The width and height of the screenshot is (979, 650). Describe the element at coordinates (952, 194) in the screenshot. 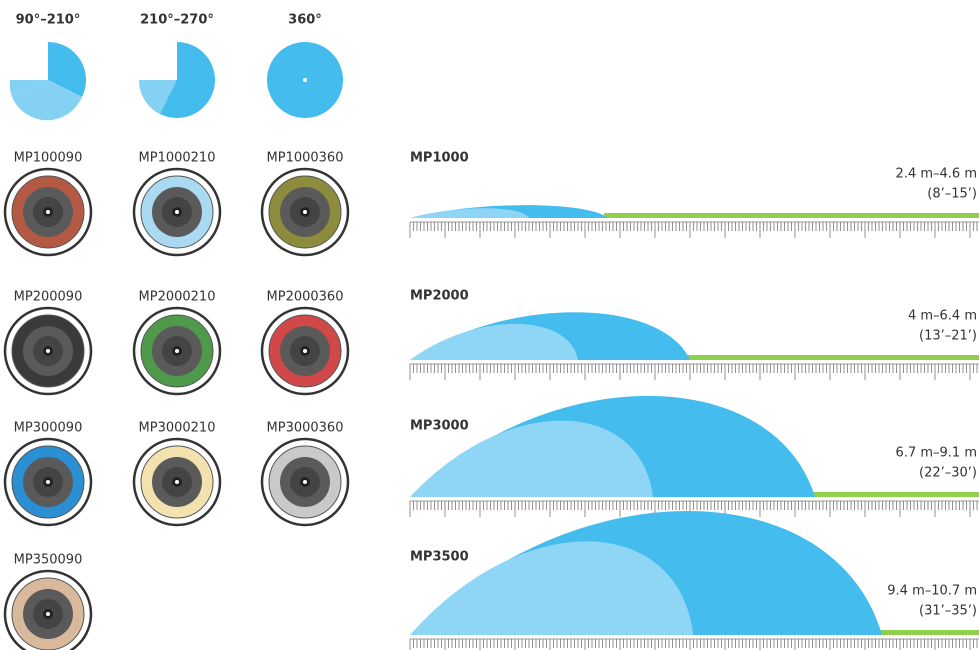

I see `throw-imperial: (8’–15’)` at that location.